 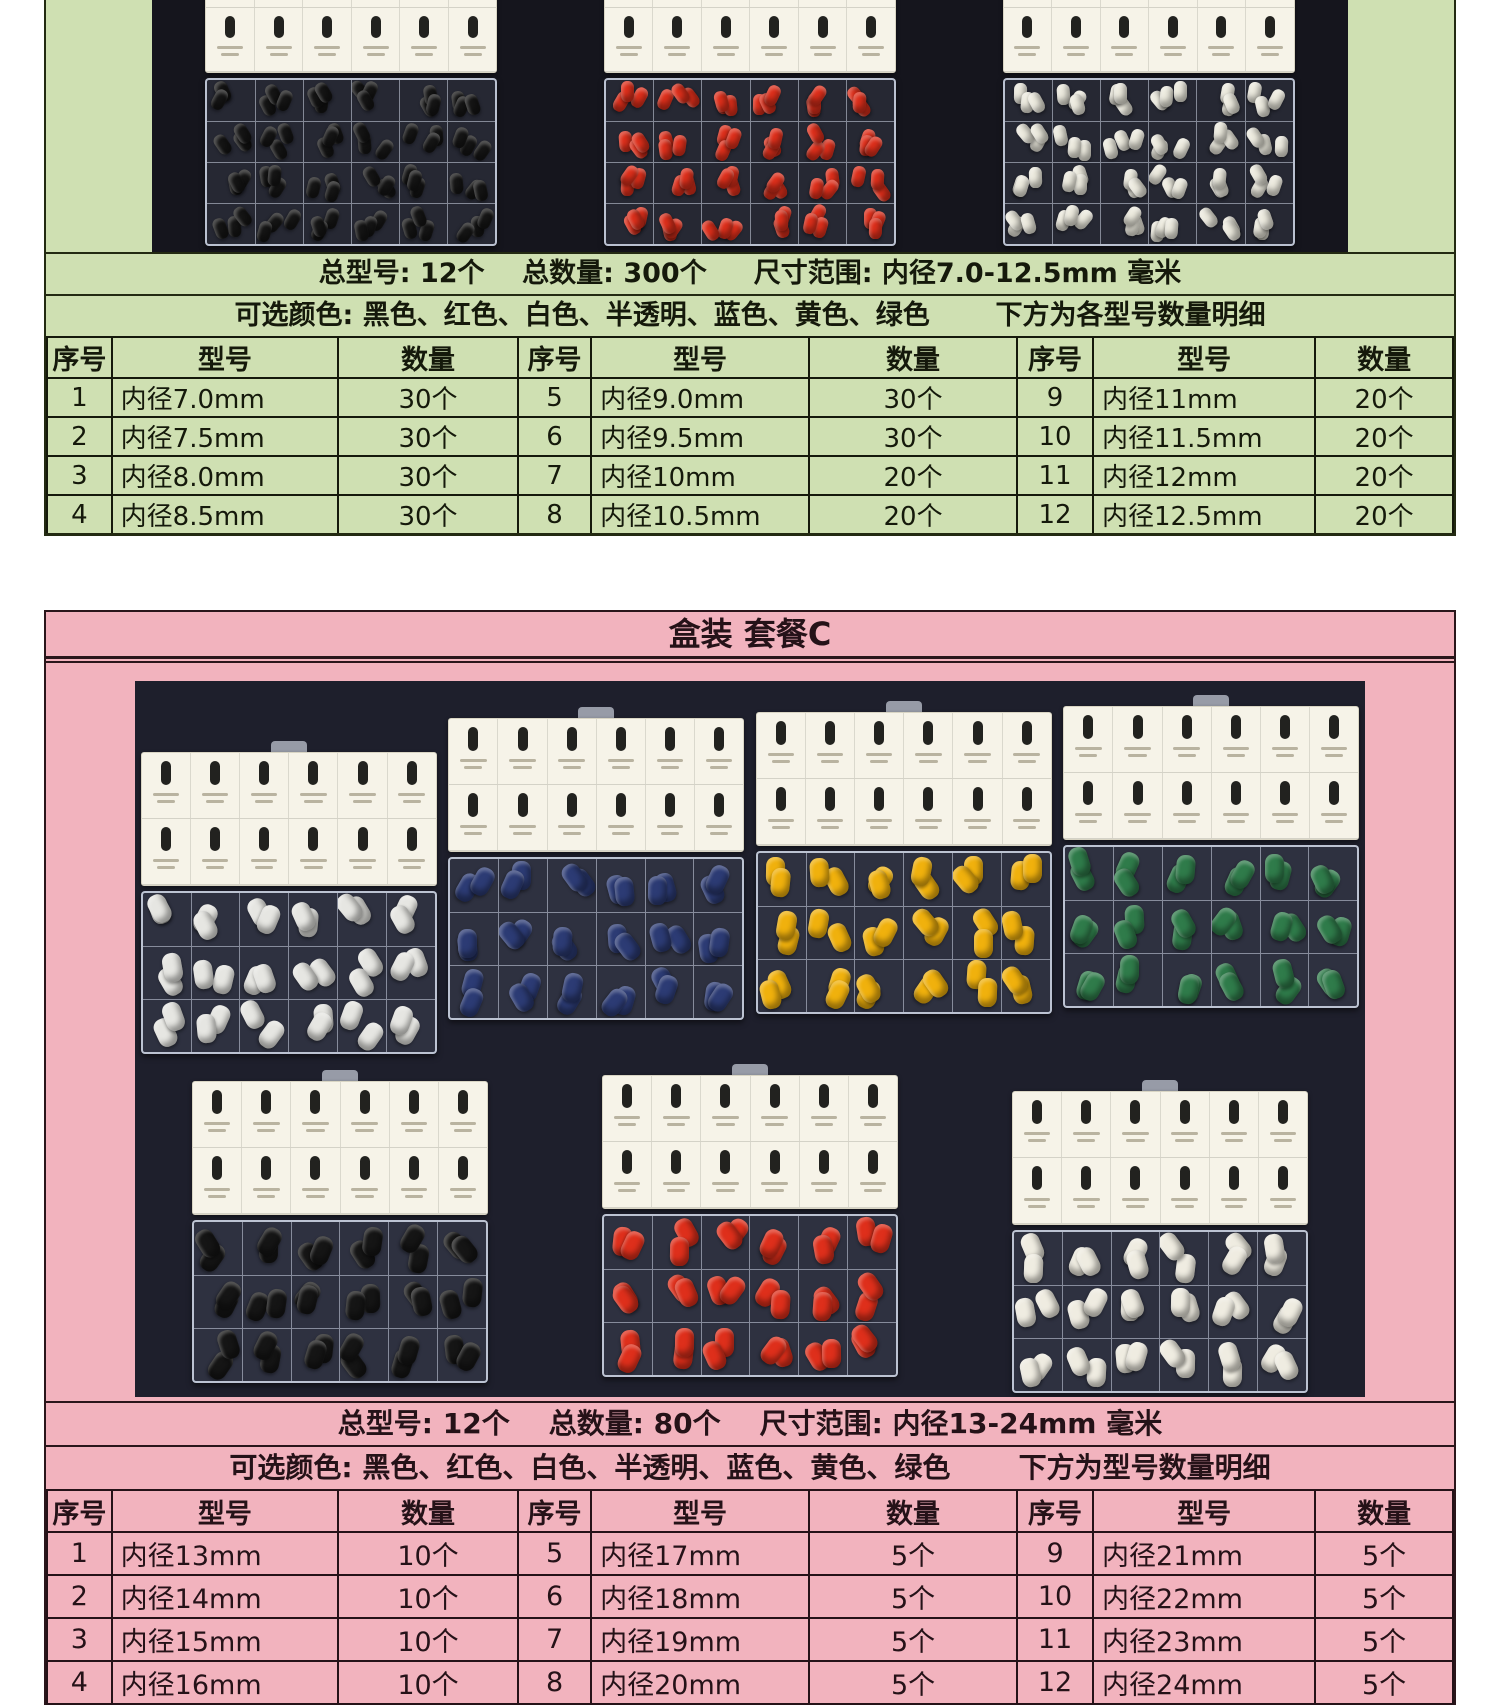 I want to click on table-row: 2 内径14mm 10个 6 内径18mm 5个 10 内径22mm 5个, so click(x=750, y=1596).